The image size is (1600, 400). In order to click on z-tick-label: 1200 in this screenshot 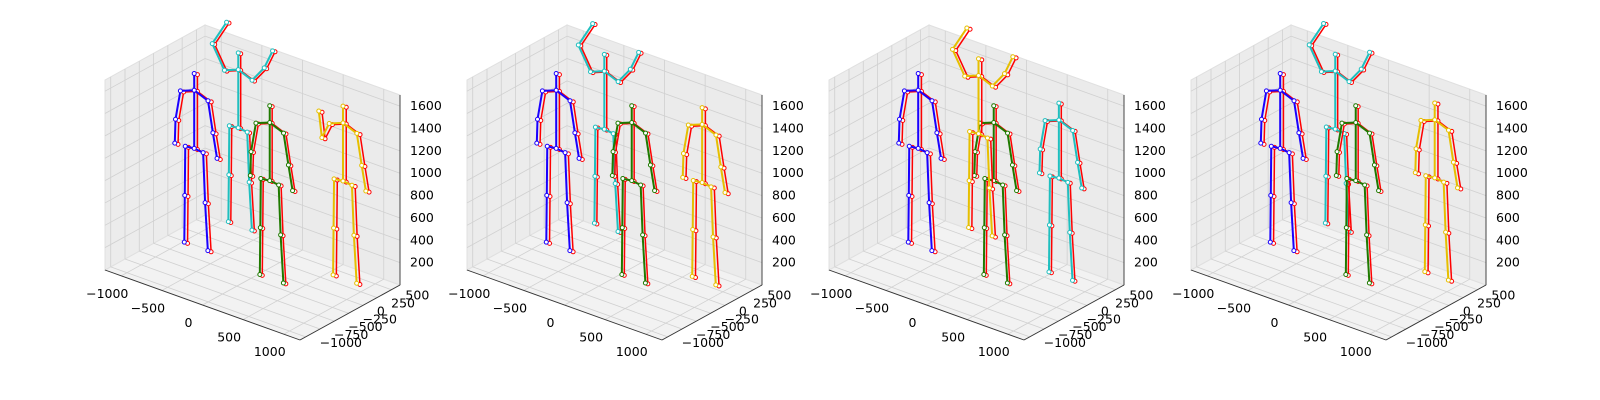, I will do `click(788, 150)`.